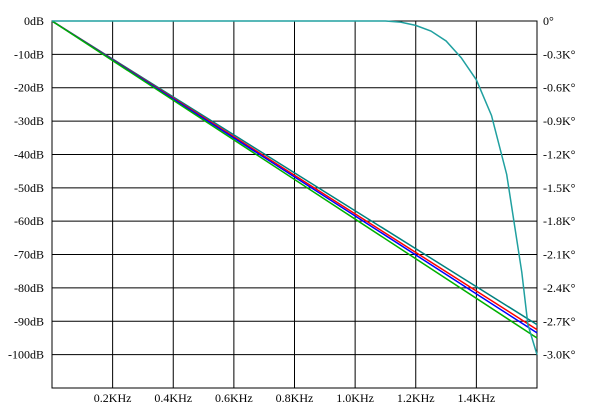 The width and height of the screenshot is (596, 420). Describe the element at coordinates (559, 355) in the screenshot. I see `y-right-tick-label: -3.0K°` at that location.